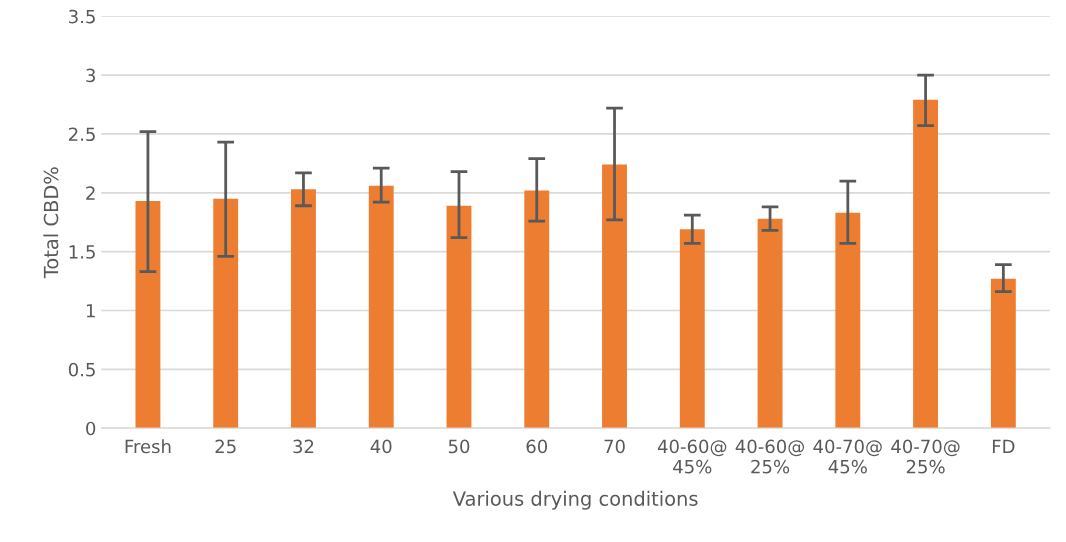 Image resolution: width=1066 pixels, height=542 pixels. What do you see at coordinates (82, 252) in the screenshot?
I see `y-tick-label: 1.5` at bounding box center [82, 252].